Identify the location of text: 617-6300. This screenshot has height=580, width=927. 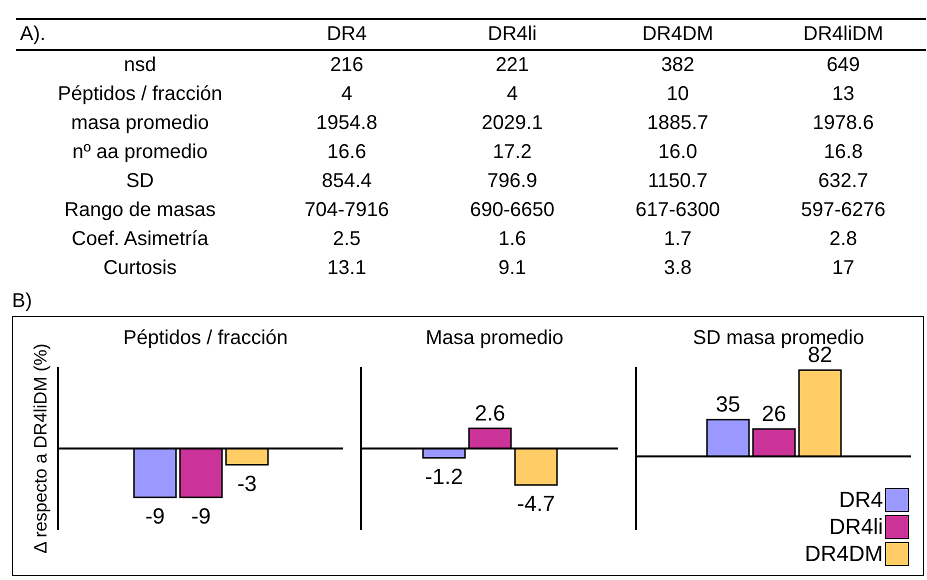
(677, 210).